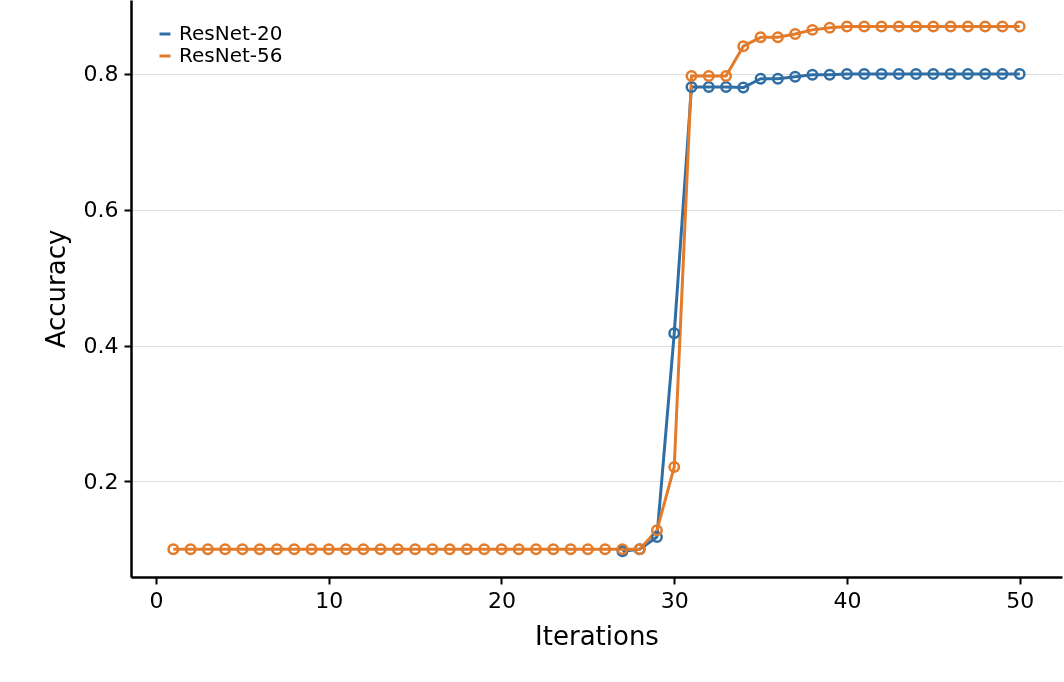 The height and width of the screenshot is (682, 1064). What do you see at coordinates (156, 600) in the screenshot?
I see `x-tick-label: 0` at bounding box center [156, 600].